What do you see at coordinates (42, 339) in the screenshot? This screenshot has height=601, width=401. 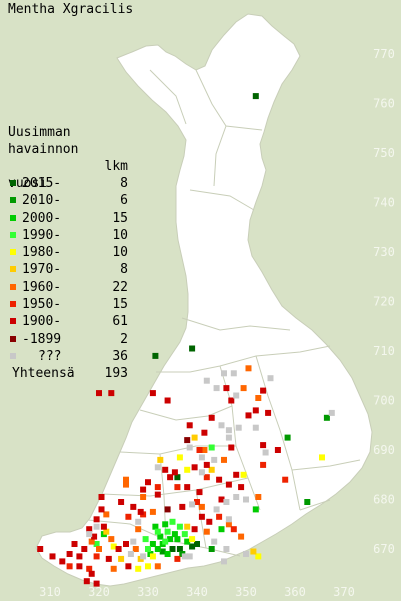 I see `legend-label: -1899` at bounding box center [42, 339].